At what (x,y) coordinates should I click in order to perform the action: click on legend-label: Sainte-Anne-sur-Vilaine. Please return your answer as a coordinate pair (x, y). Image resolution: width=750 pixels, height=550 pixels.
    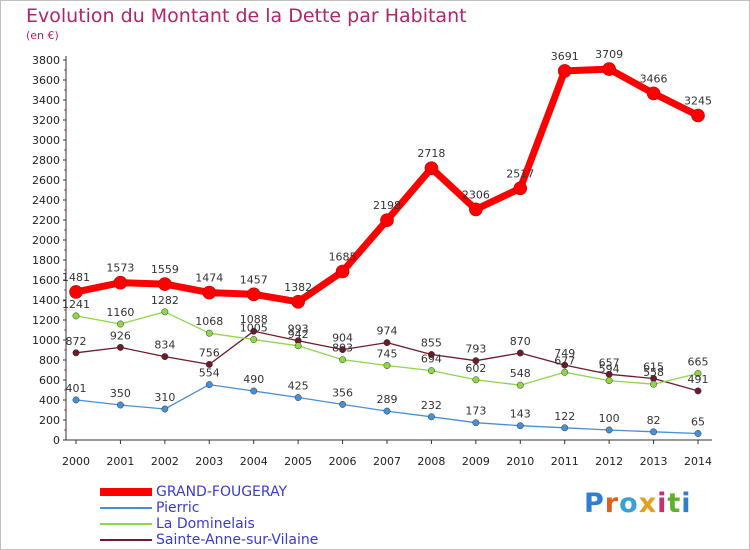
    Looking at the image, I should click on (237, 540).